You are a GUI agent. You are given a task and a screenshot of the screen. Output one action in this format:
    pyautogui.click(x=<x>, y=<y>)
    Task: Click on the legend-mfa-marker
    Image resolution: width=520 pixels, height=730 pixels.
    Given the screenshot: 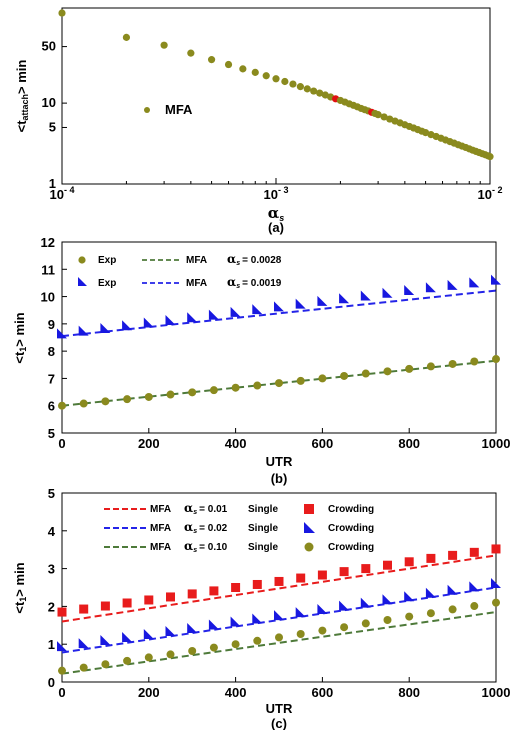 What is the action you would take?
    pyautogui.click(x=147, y=110)
    